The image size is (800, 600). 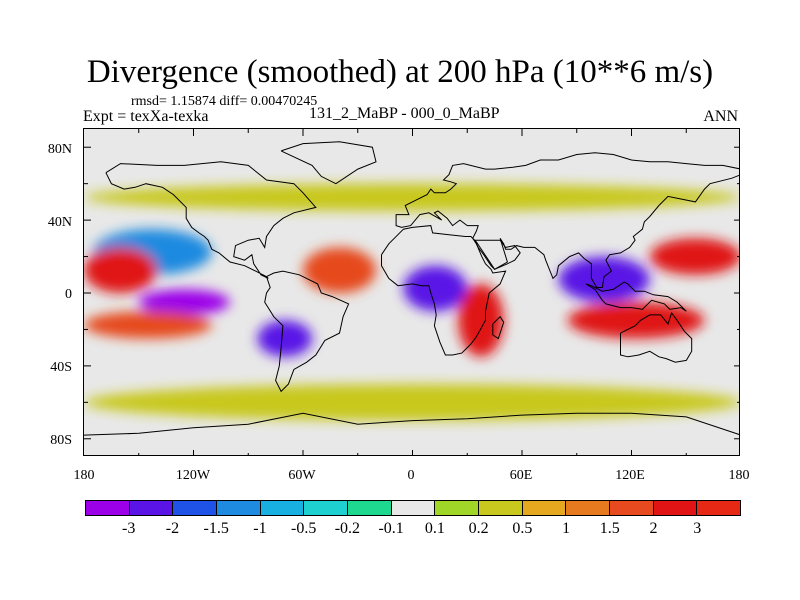 What do you see at coordinates (411, 475) in the screenshot?
I see `lon-label-0: 0` at bounding box center [411, 475].